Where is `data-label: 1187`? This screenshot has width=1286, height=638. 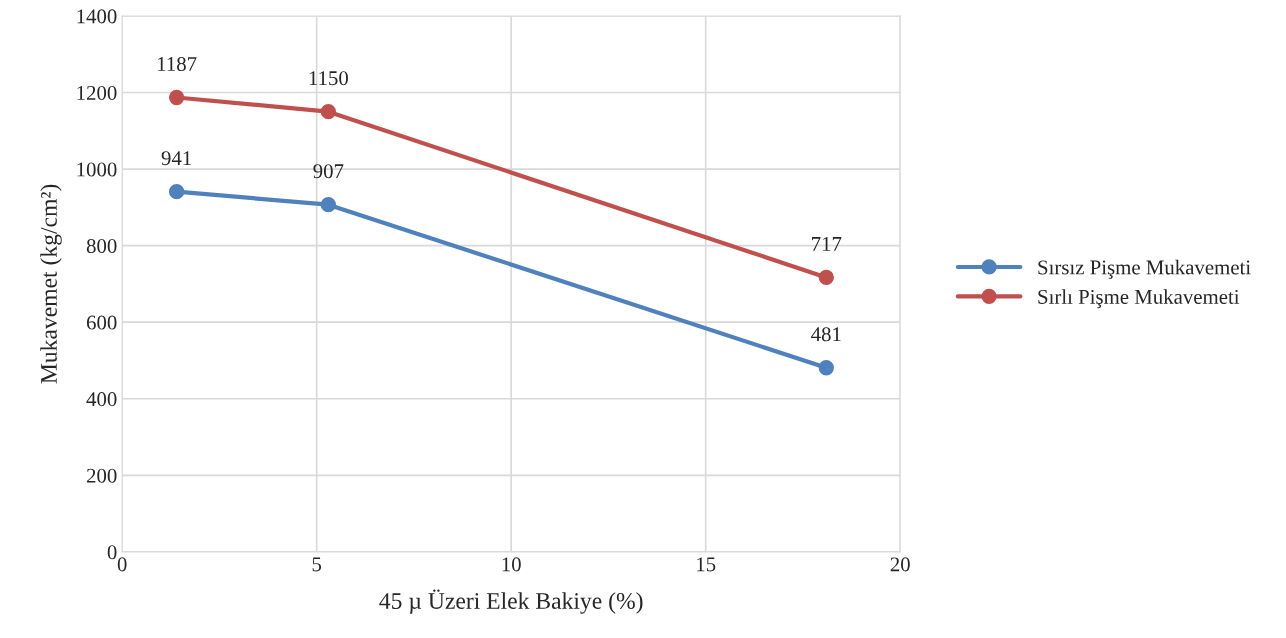
data-label: 1187 is located at coordinates (177, 64).